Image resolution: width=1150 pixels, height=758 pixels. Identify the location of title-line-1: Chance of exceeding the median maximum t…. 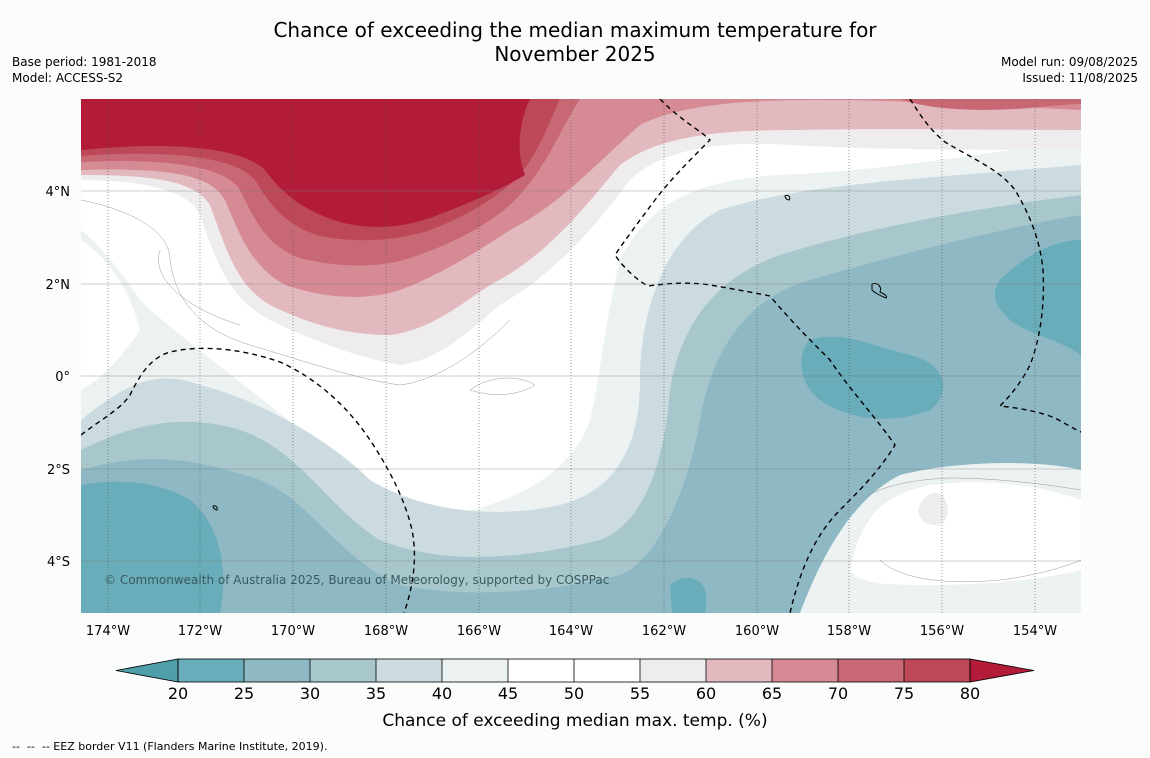
(575, 30).